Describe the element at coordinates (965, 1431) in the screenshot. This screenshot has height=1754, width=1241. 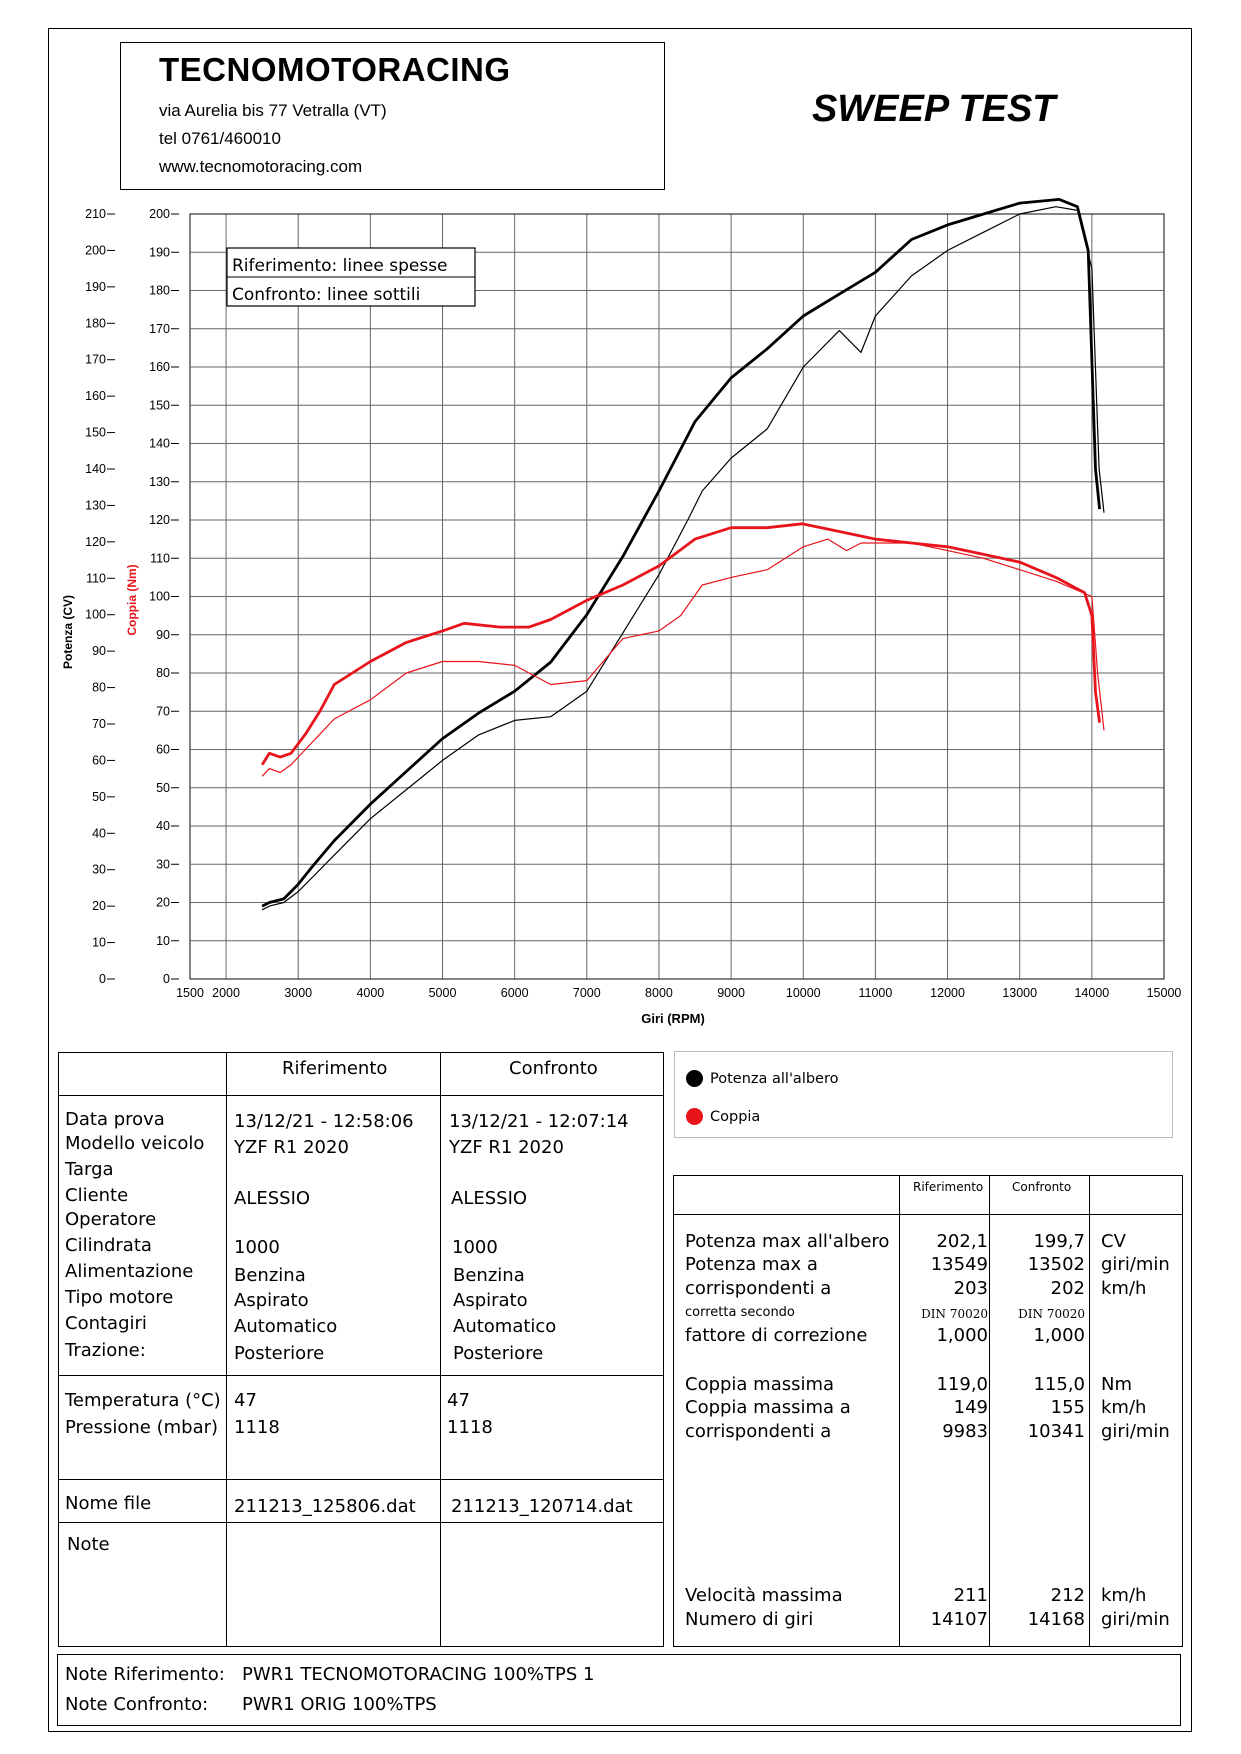
I see `coppia-corr-ref: 9983` at that location.